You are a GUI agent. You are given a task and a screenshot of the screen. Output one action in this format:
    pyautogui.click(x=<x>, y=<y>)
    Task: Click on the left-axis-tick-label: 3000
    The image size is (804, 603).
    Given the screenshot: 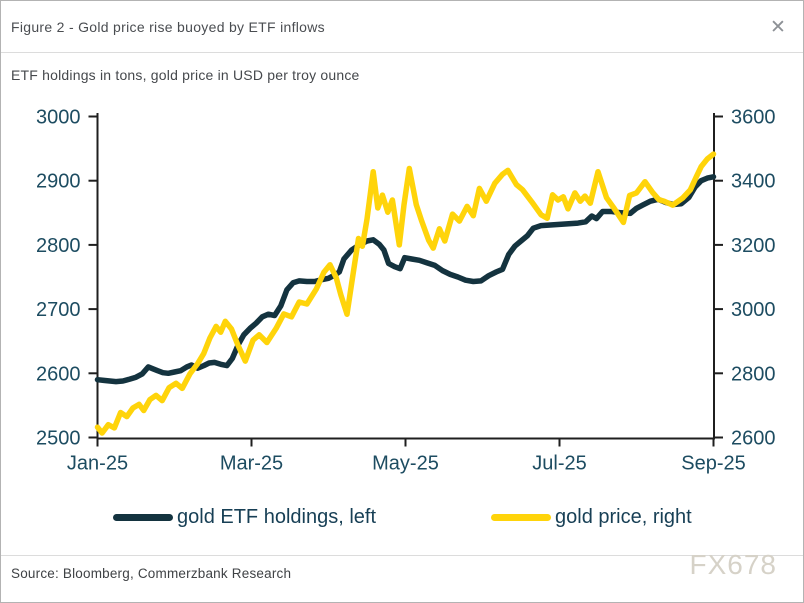 What is the action you would take?
    pyautogui.click(x=58, y=118)
    